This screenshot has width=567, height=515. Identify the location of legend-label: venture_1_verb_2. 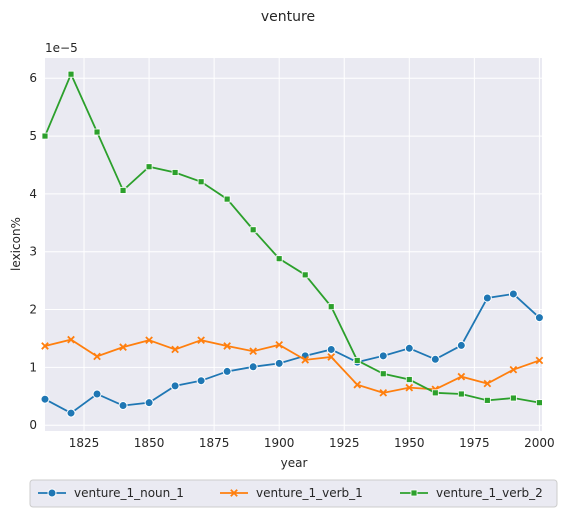
(489, 493).